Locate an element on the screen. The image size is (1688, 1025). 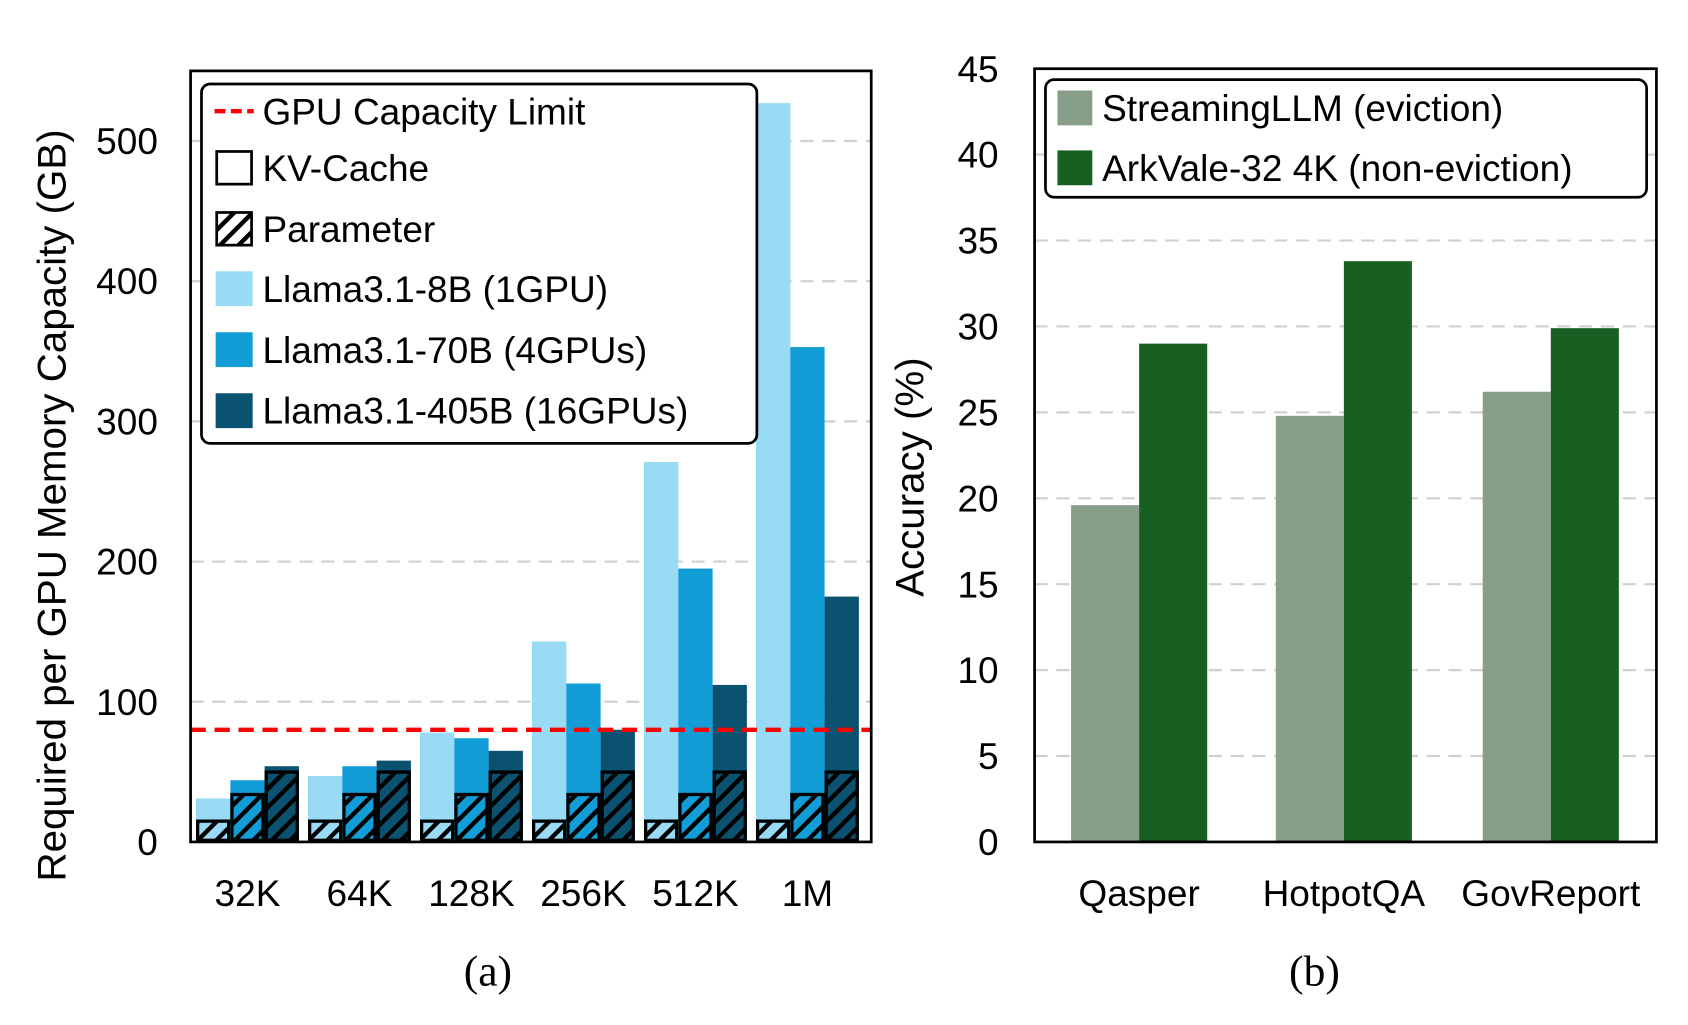
y-tick-label: 20 is located at coordinates (977, 498).